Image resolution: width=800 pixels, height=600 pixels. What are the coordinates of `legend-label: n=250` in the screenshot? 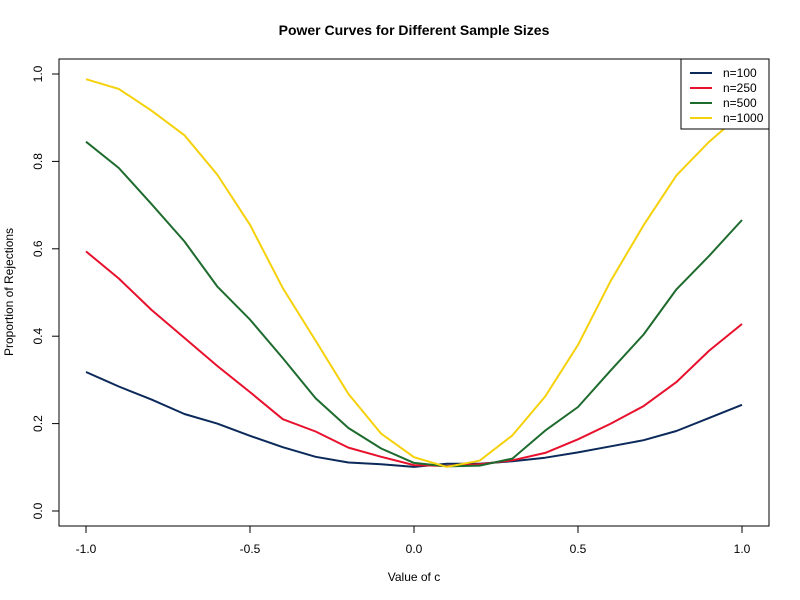 It's located at (740, 88).